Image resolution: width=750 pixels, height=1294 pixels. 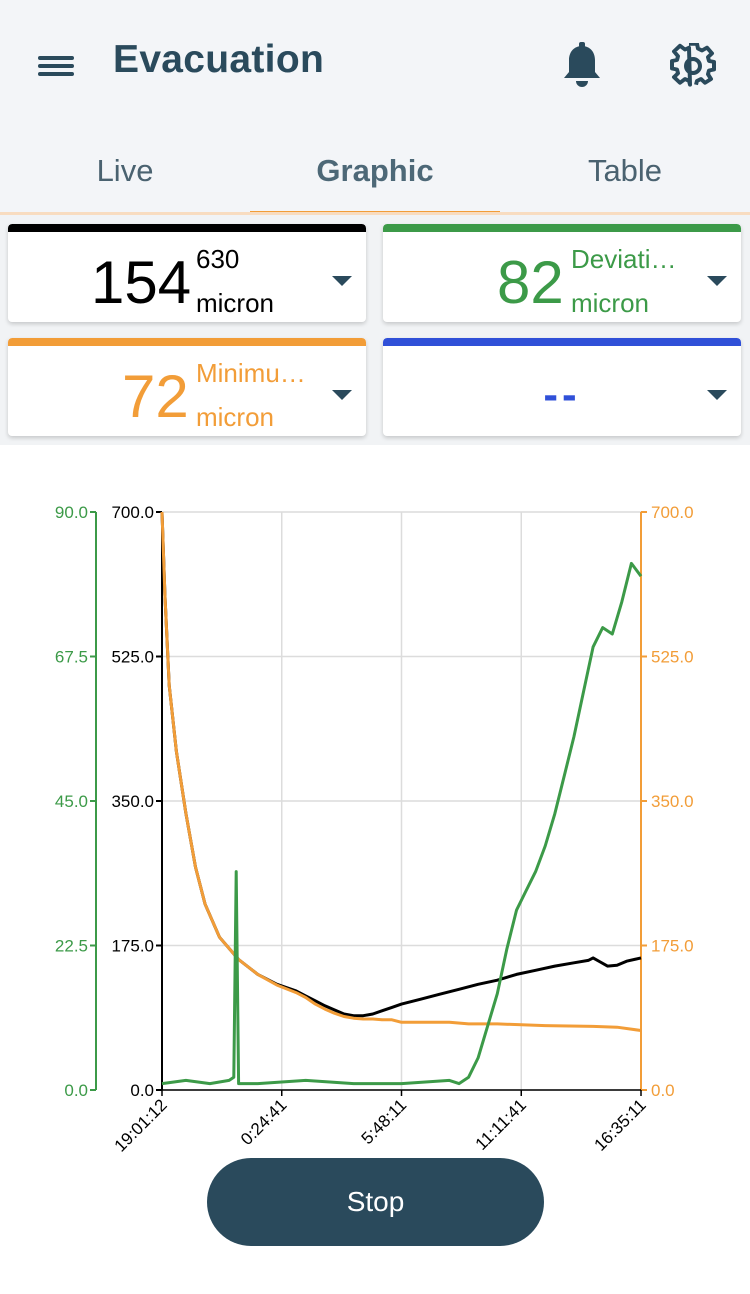 I want to click on card-minimum: 72 Minimu… micron, so click(x=187, y=387).